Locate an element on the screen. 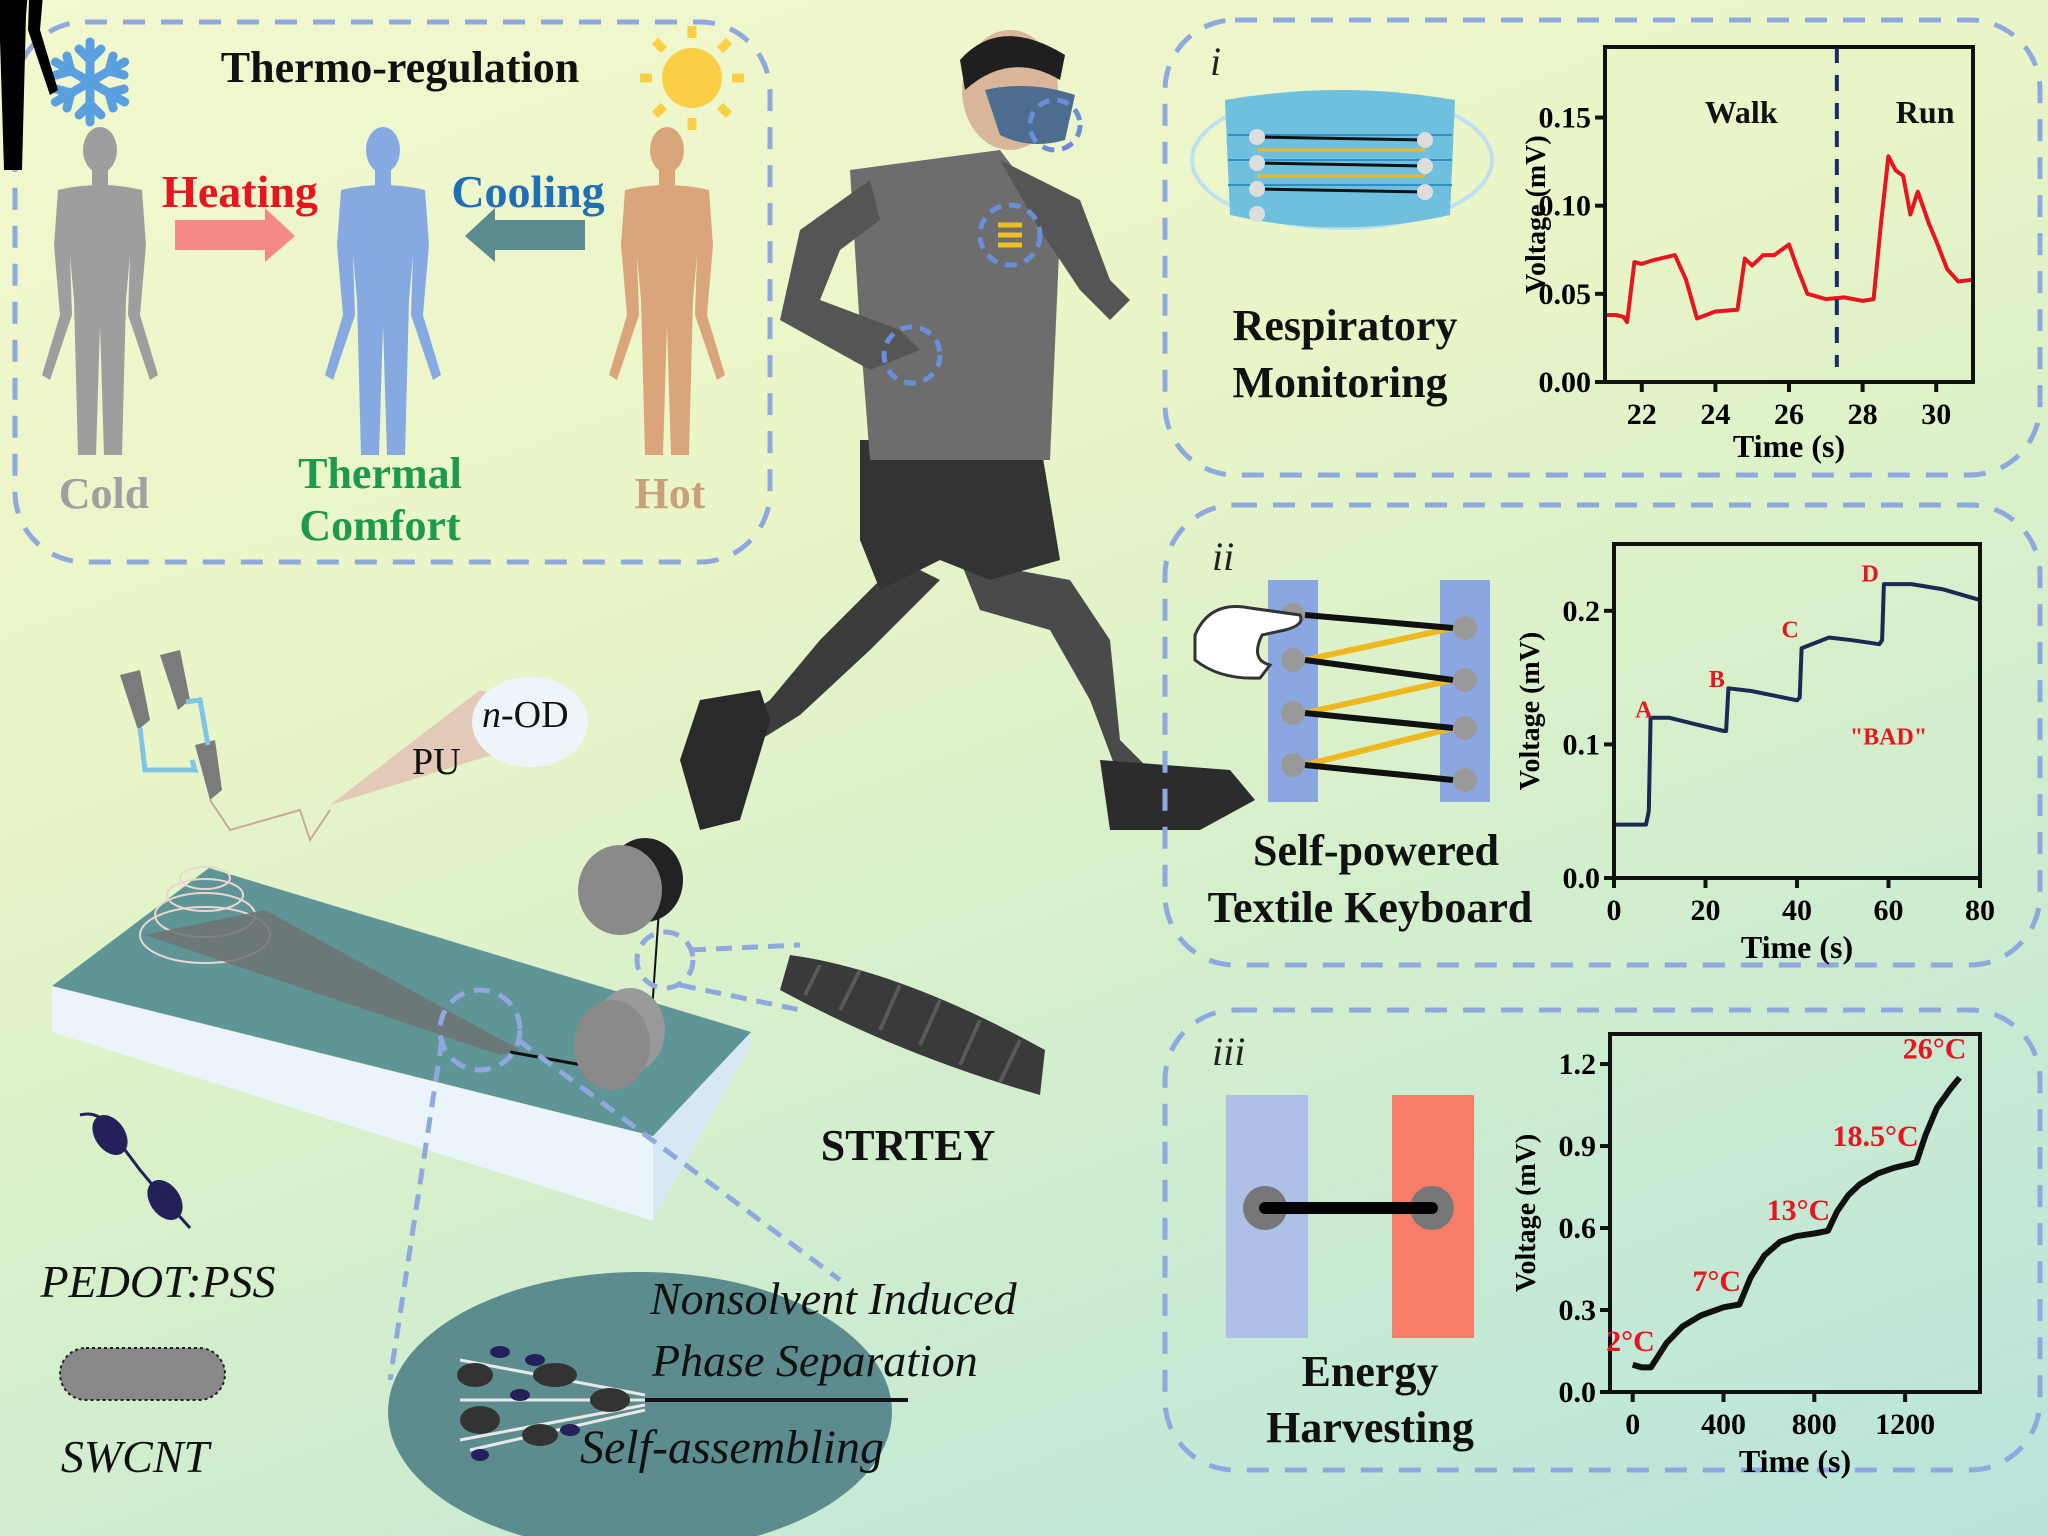 The image size is (2048, 1536). x-tick-label: 30 is located at coordinates (1936, 414).